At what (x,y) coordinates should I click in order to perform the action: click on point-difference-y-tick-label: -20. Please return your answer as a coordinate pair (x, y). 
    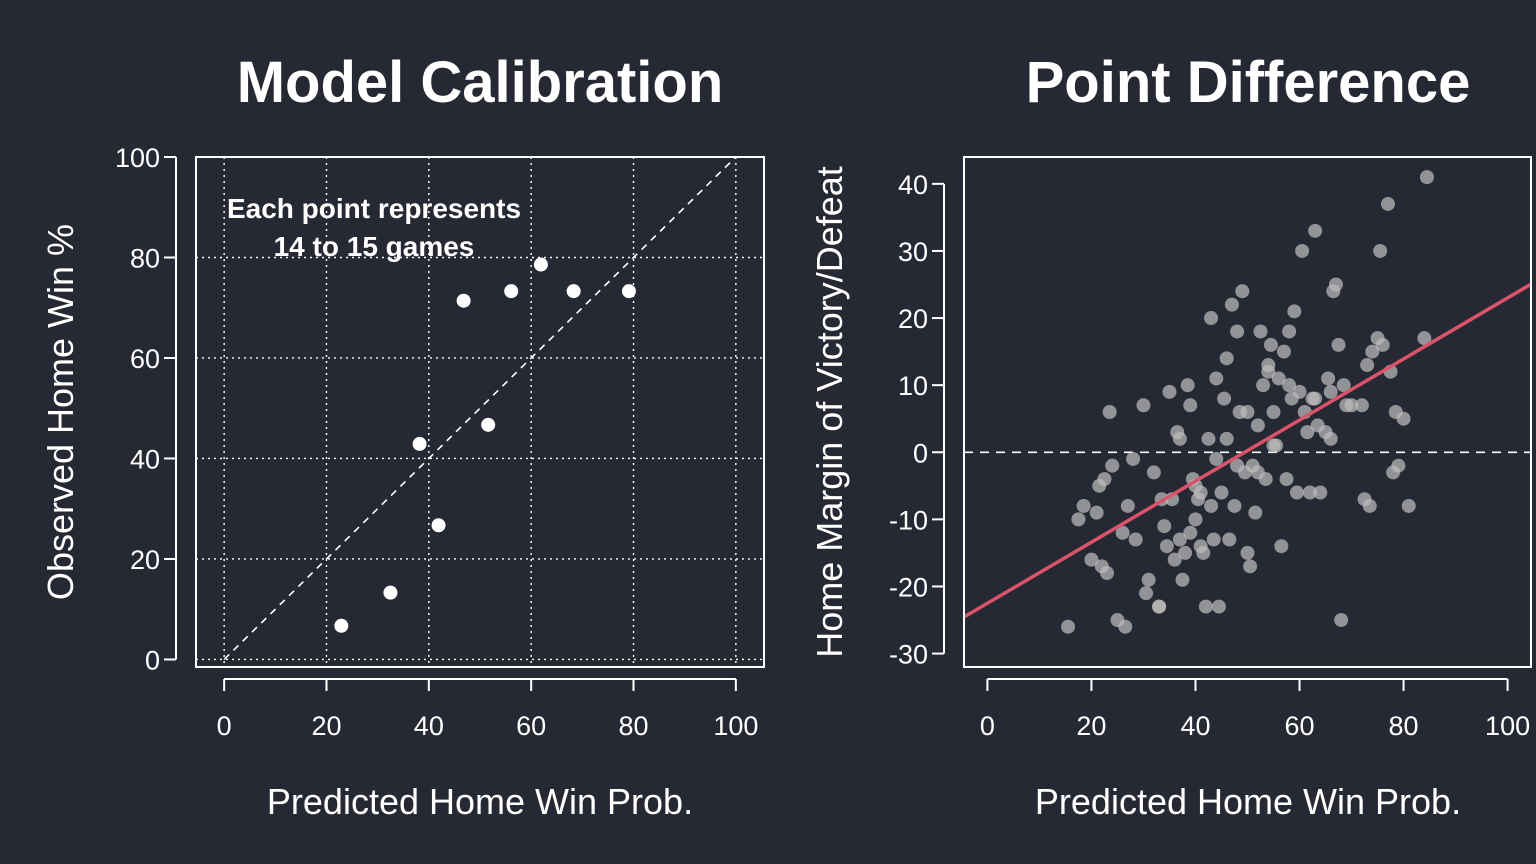
    Looking at the image, I should click on (908, 587).